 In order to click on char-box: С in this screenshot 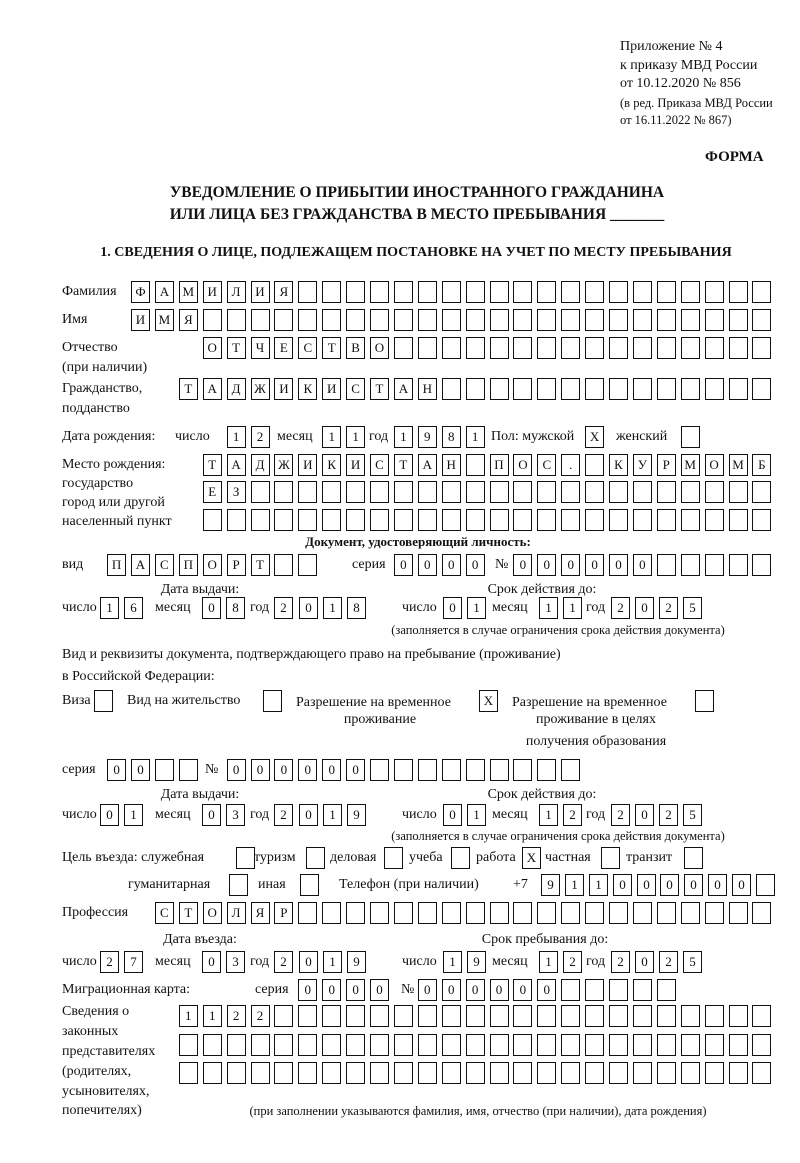, I will do `click(308, 348)`.